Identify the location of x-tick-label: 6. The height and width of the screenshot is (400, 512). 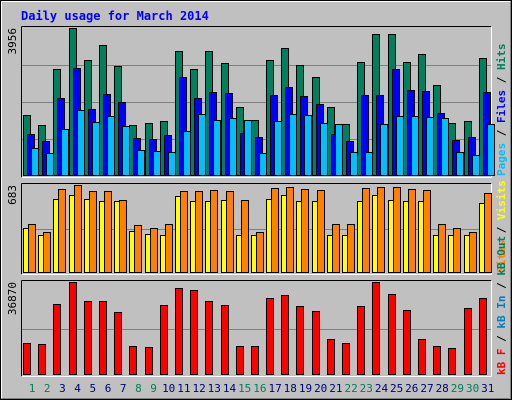
(108, 388).